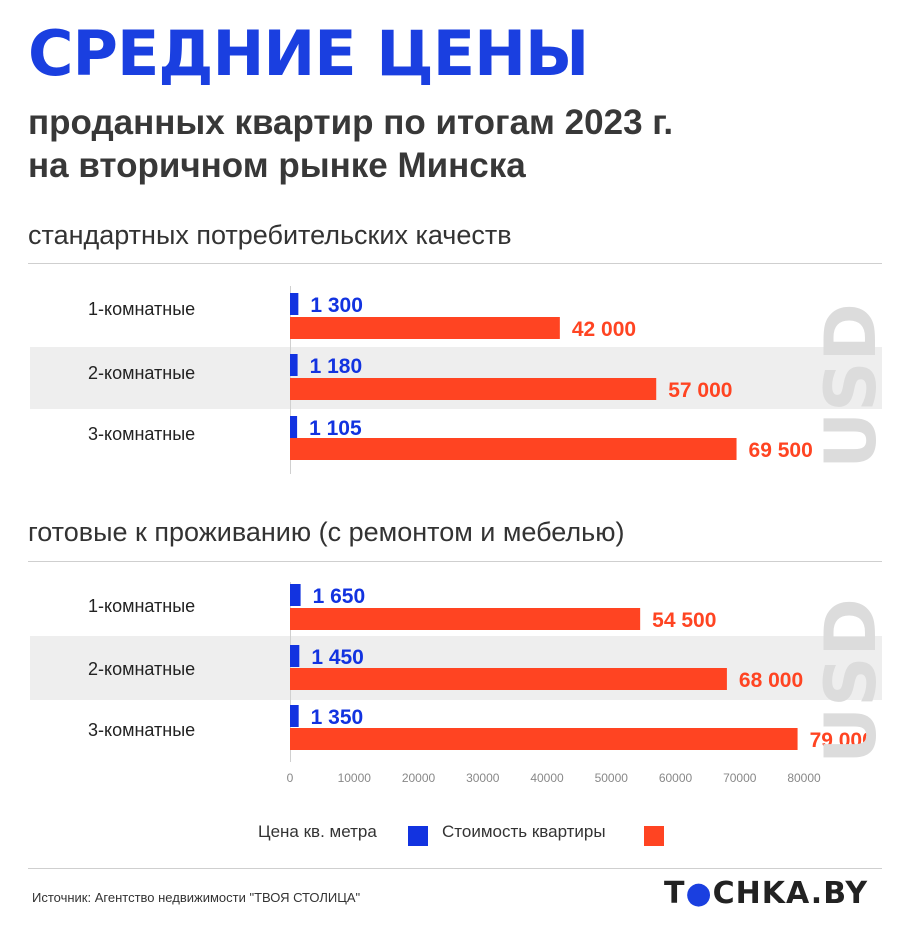 The width and height of the screenshot is (900, 930). I want to click on data-label-per-sqm: 1 650, so click(339, 596).